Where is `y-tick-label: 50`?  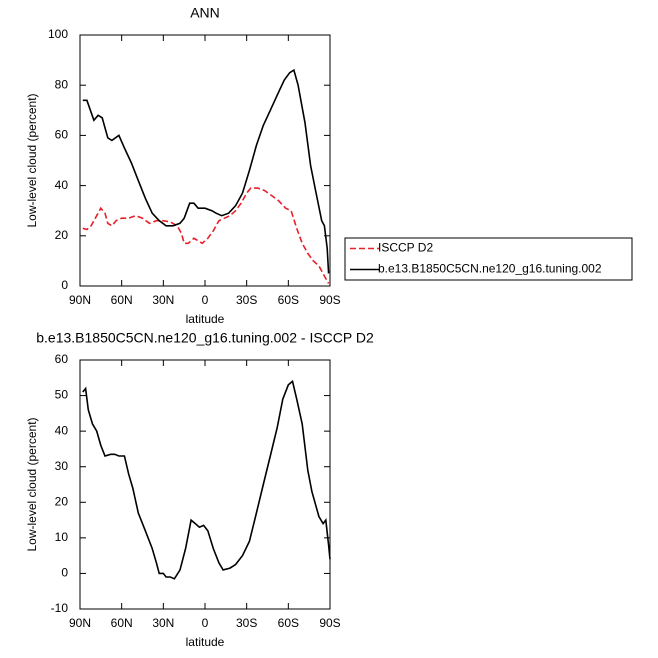 y-tick-label: 50 is located at coordinates (62, 395).